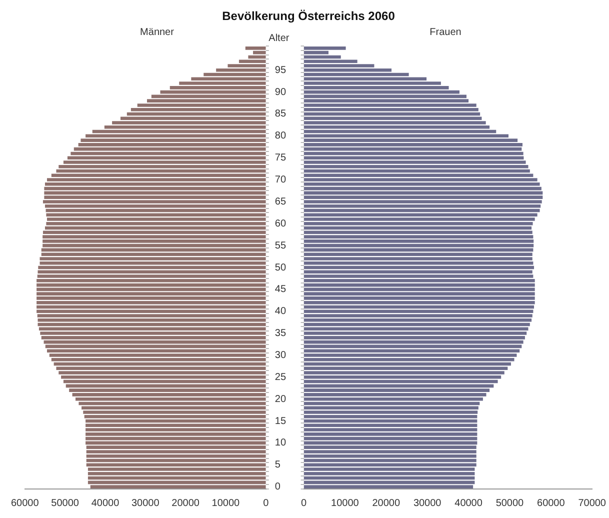 This screenshot has height=518, width=609. What do you see at coordinates (592, 503) in the screenshot?
I see `x-tick-label: 70000` at bounding box center [592, 503].